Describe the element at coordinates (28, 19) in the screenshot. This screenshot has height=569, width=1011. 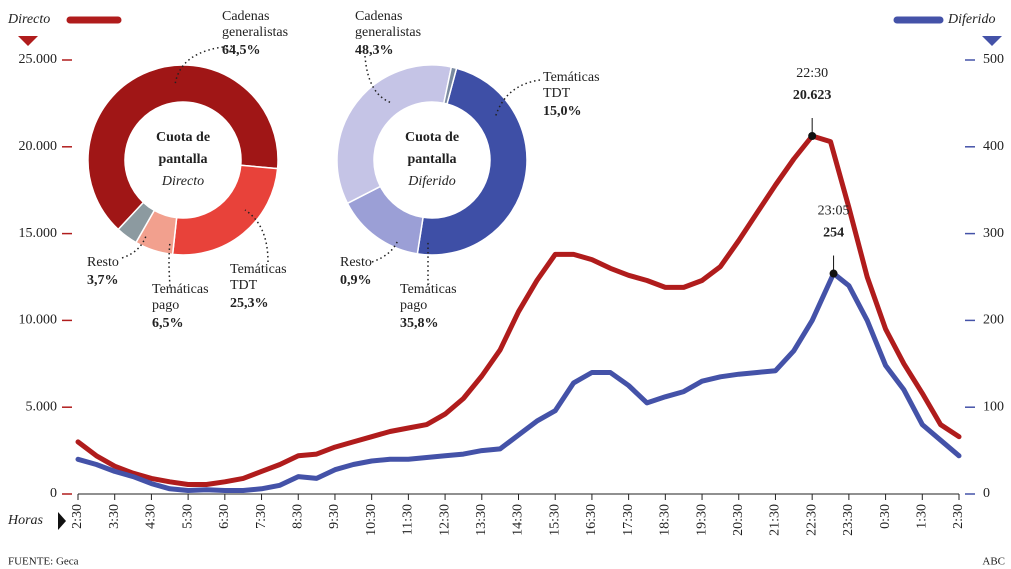
I see `legend-directo: Directo` at that location.